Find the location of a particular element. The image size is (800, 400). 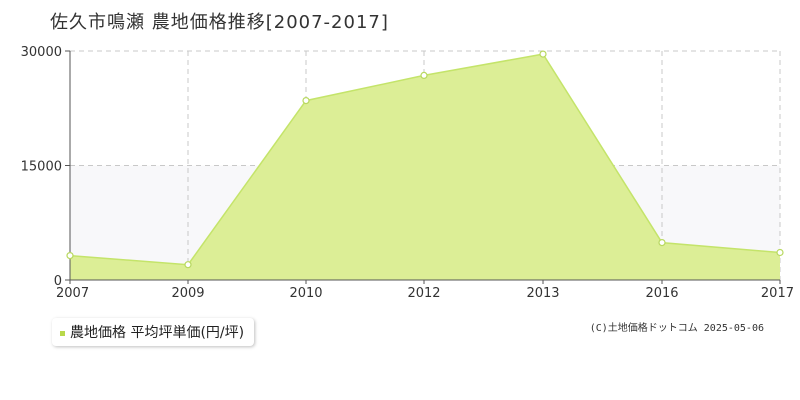

legend-marker-icon is located at coordinates (62, 333).